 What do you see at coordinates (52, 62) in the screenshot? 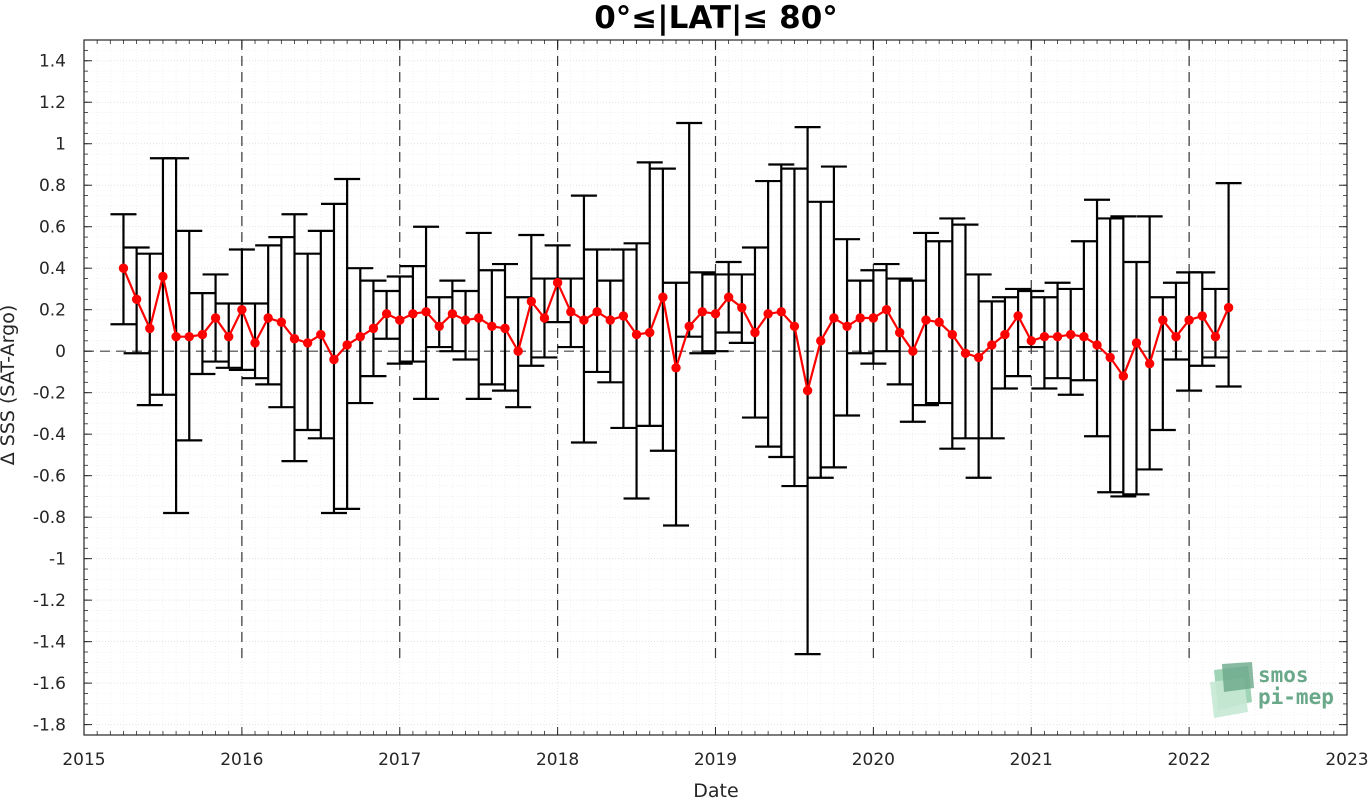
I see `y-tick-label: 1.4` at bounding box center [52, 62].